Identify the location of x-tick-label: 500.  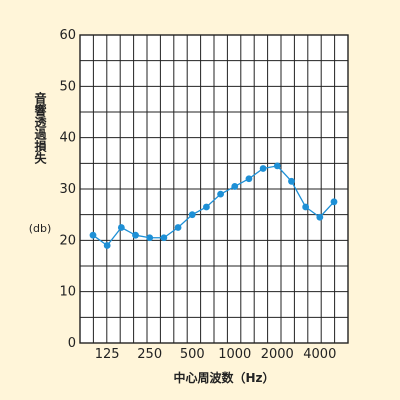
(192, 354).